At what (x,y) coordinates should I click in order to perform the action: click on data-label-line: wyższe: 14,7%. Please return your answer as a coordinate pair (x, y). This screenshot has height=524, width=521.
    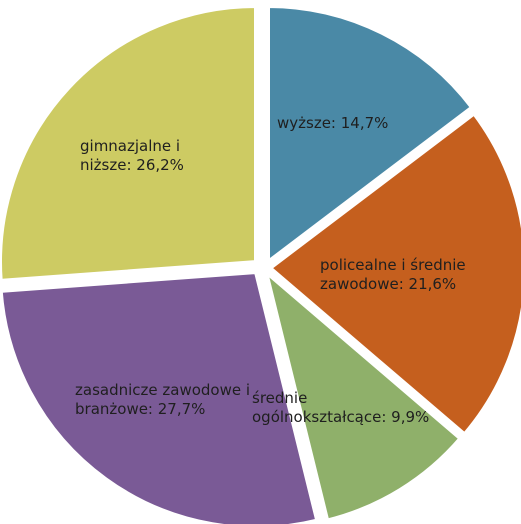
    Looking at the image, I should click on (332, 123).